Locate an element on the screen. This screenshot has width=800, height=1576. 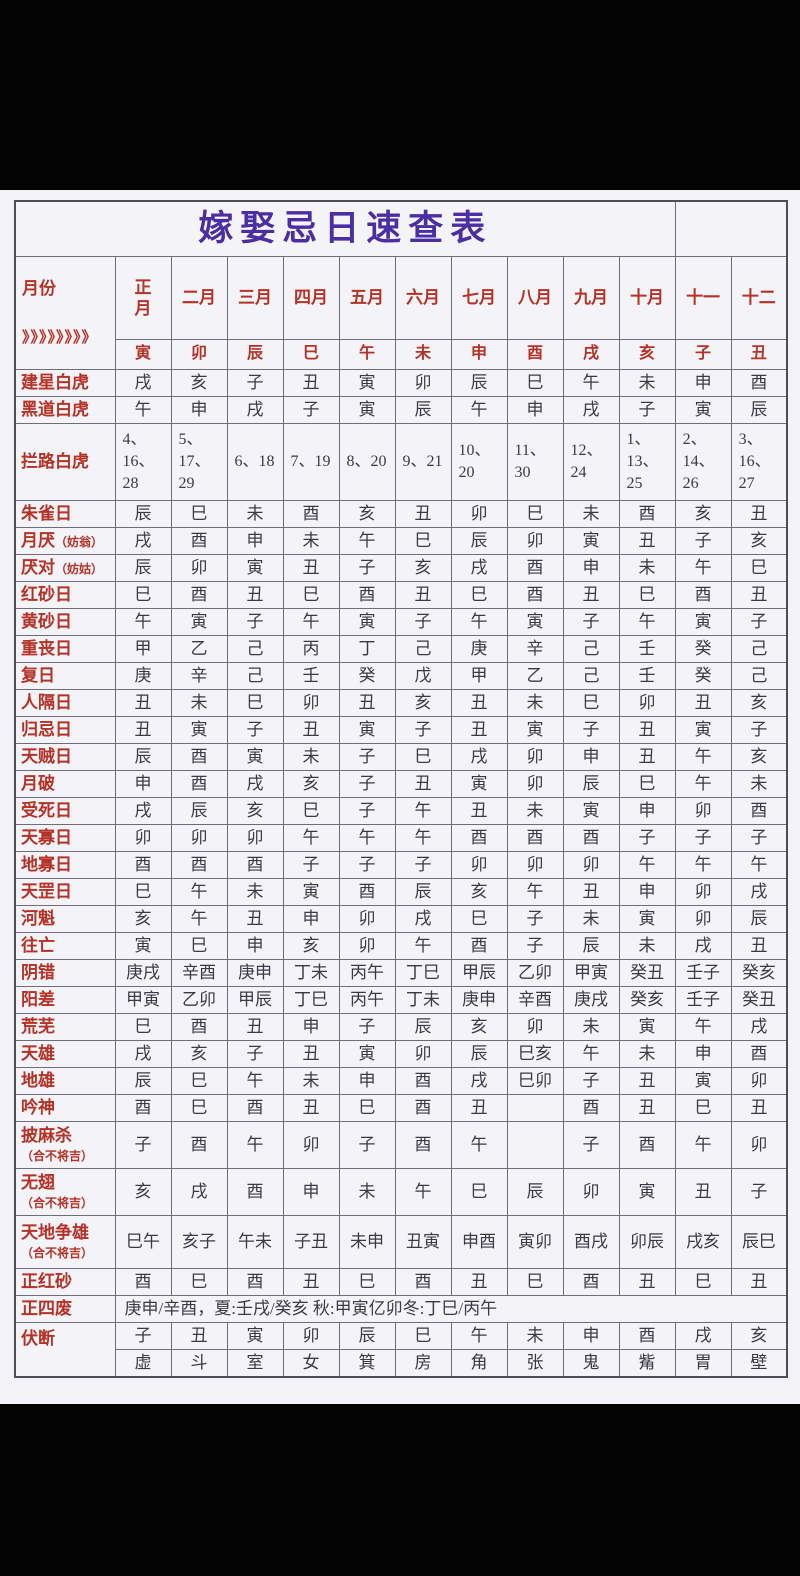
month-header: 五月 is located at coordinates (367, 298).